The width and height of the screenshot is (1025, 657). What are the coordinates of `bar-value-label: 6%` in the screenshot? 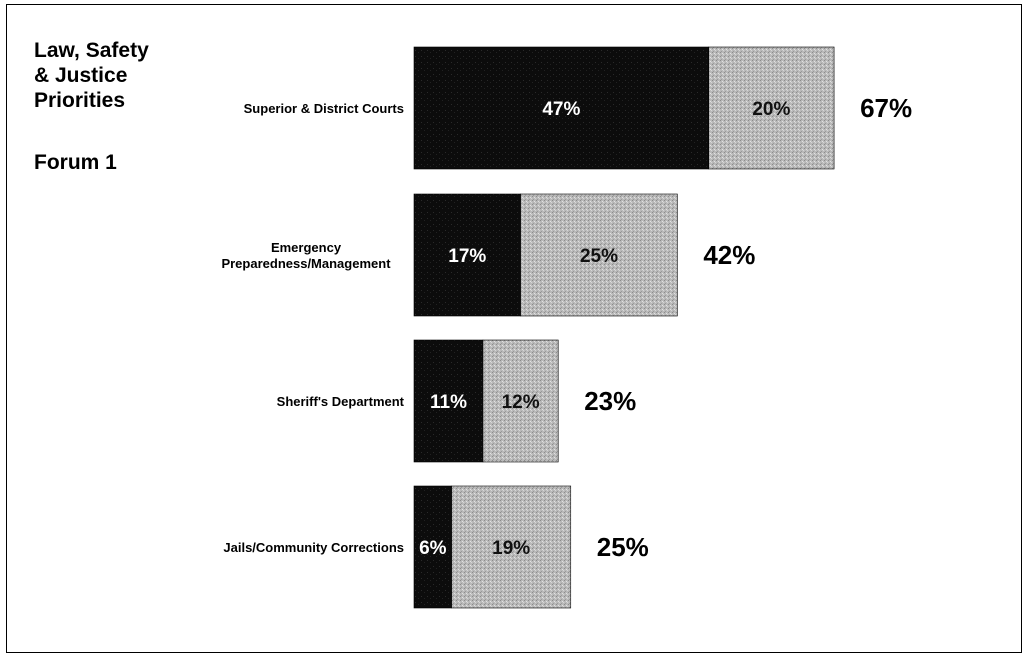 It's located at (433, 548).